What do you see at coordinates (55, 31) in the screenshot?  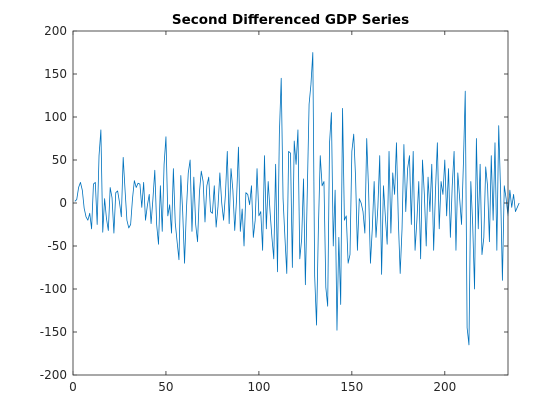 I see `y-tick-label: 200` at bounding box center [55, 31].